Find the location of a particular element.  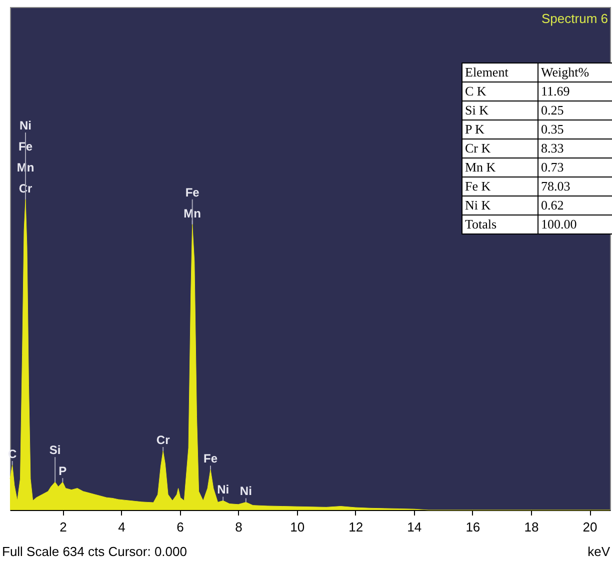

annotation: Totals is located at coordinates (481, 224).